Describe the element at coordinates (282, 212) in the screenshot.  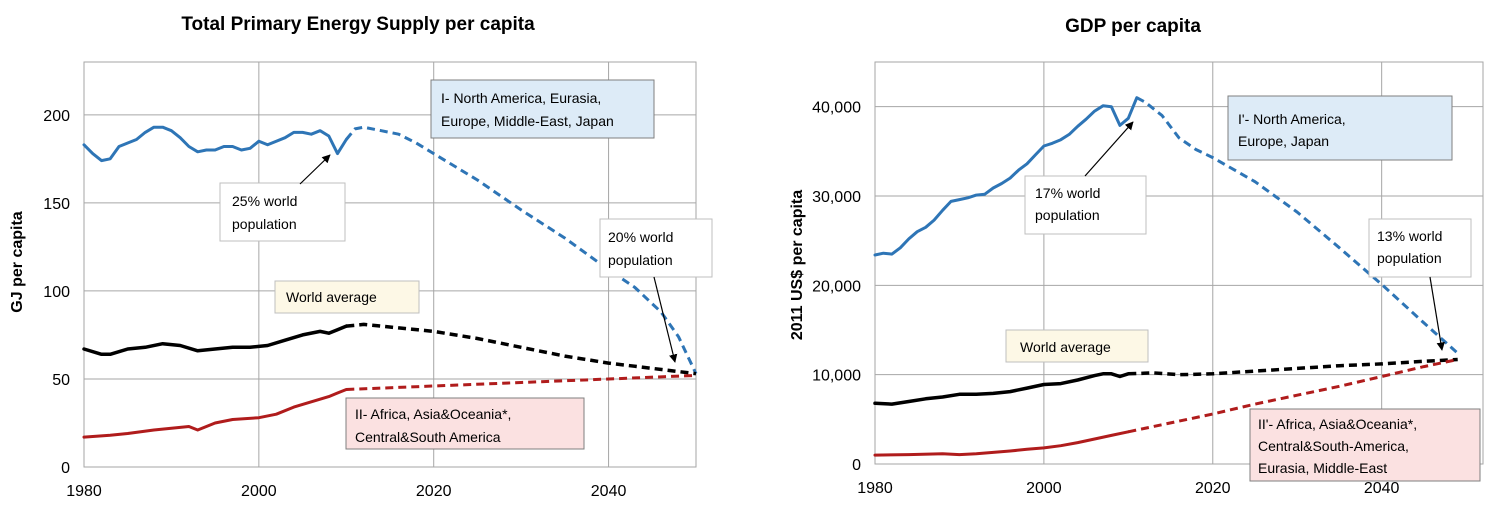
I see `population-now-box: 25% world population` at that location.